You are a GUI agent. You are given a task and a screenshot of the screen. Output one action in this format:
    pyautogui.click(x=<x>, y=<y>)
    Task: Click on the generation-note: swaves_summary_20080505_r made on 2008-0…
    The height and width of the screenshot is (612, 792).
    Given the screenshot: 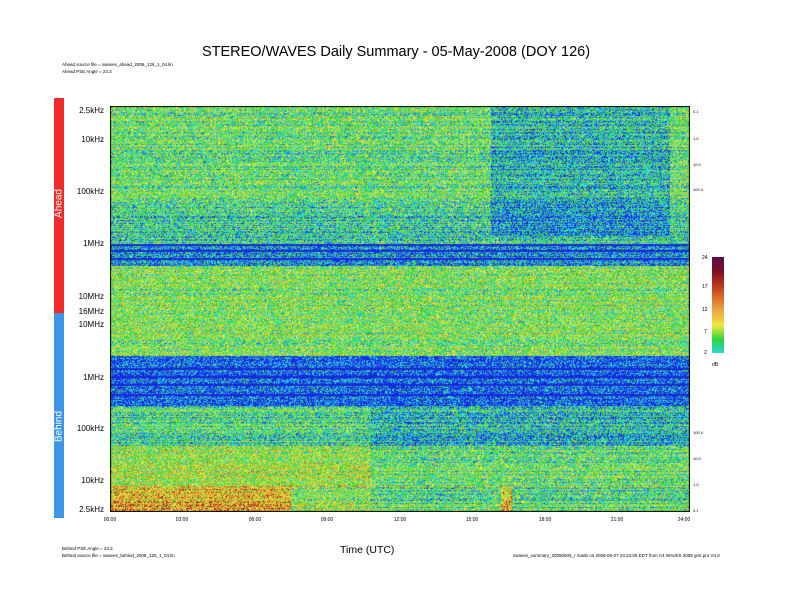 What is the action you would take?
    pyautogui.click(x=616, y=555)
    